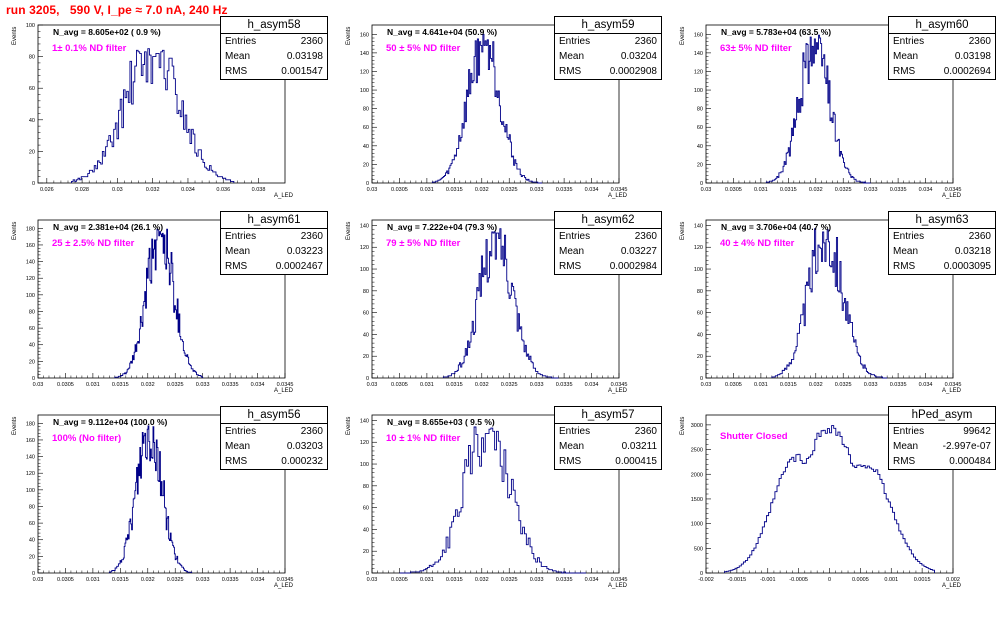  What do you see at coordinates (107, 32) in the screenshot?
I see `navg-label: N_avg = 8.605e+02 ( 0.9 %)` at bounding box center [107, 32].